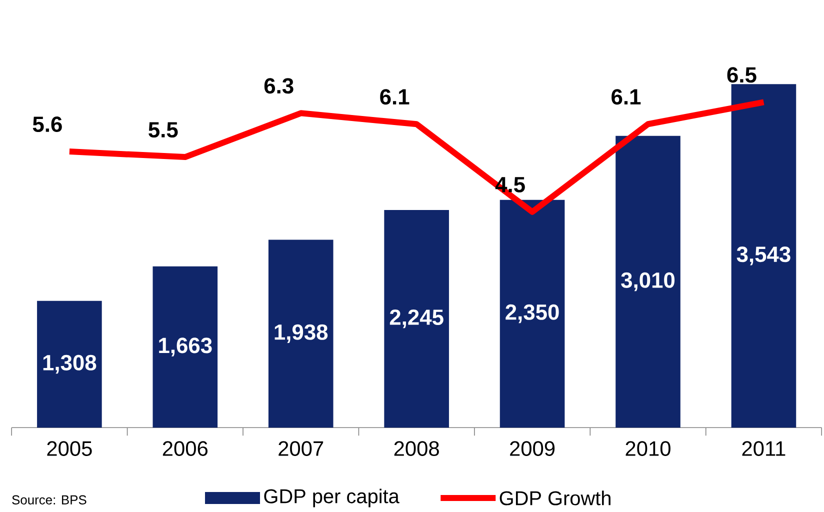 The width and height of the screenshot is (824, 512). Describe the element at coordinates (648, 448) in the screenshot. I see `x-tick-label: 2010` at that location.